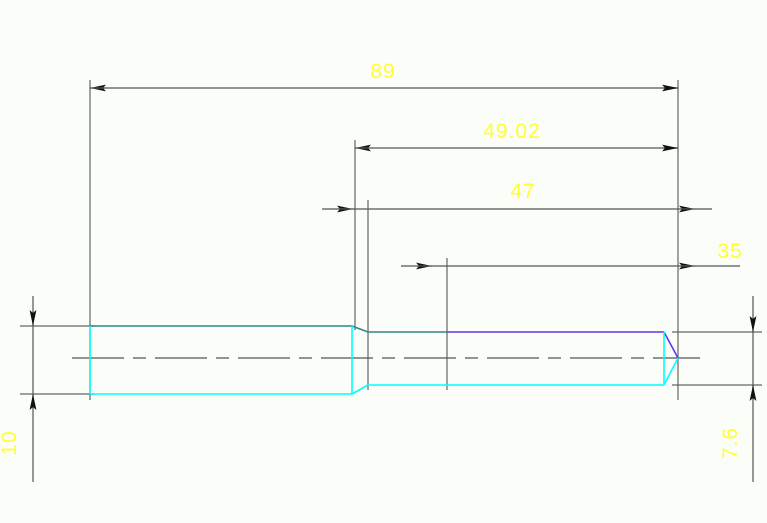 The height and width of the screenshot is (523, 767). I want to click on dimension-label-35: 35, so click(729, 251).